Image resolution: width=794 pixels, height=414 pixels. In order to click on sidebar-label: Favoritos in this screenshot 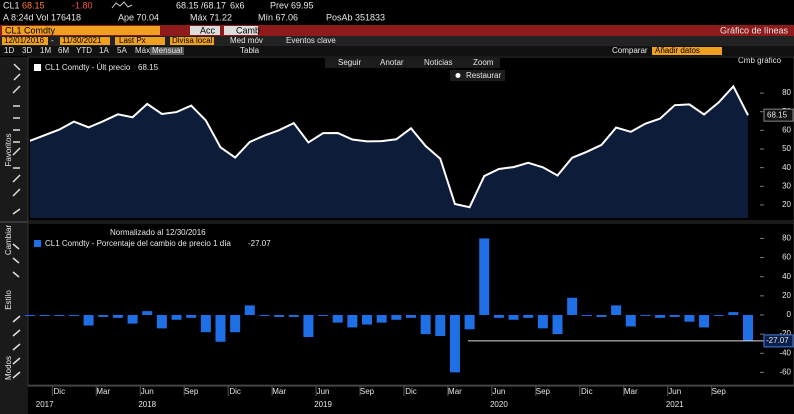, I will do `click(8, 150)`.